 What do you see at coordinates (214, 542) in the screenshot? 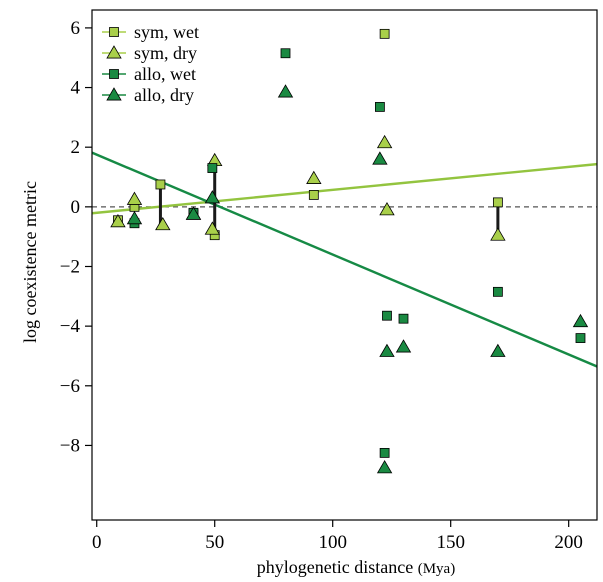
I see `x-tick-label-50: 50` at bounding box center [214, 542].